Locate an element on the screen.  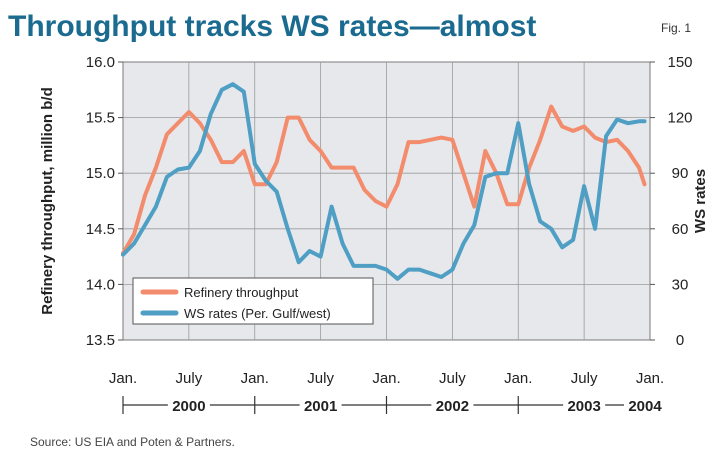
left-tick-label: 16.0 is located at coordinates (100, 62).